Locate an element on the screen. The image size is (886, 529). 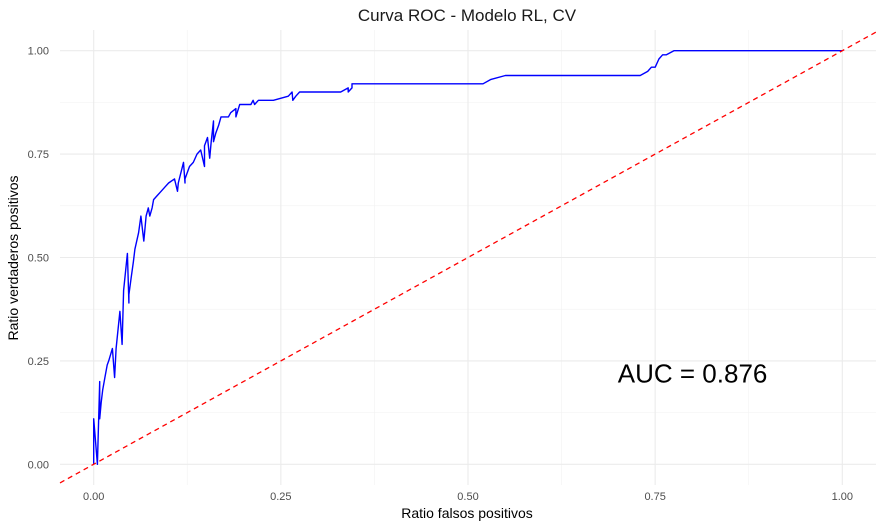
x-tick-label: 0.75 is located at coordinates (654, 497).